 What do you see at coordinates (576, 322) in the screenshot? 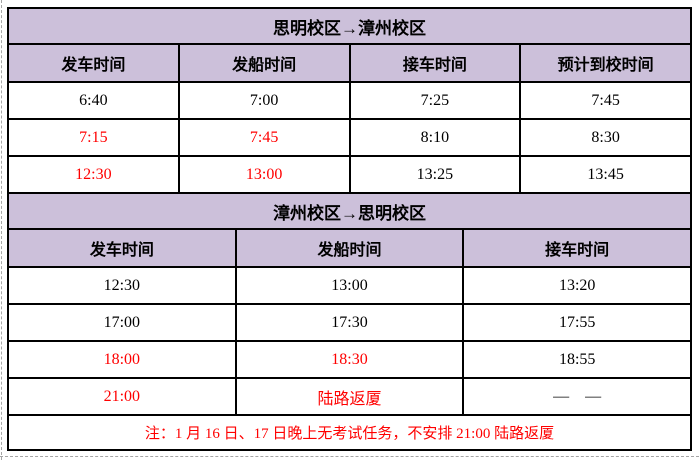
I see `time-cell: 17:55` at bounding box center [576, 322].